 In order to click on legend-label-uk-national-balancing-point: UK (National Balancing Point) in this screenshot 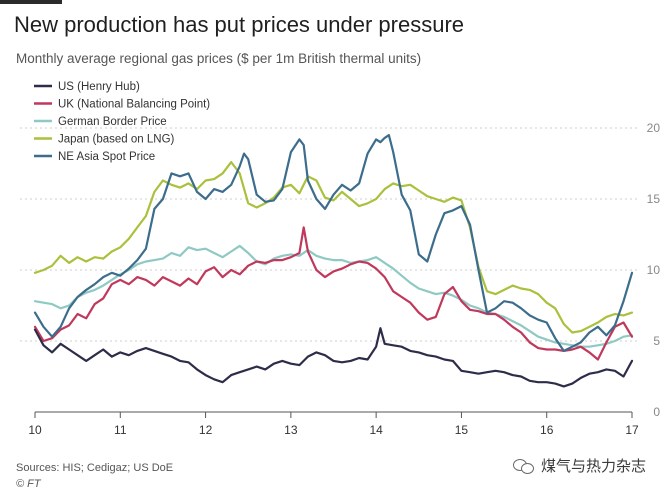, I will do `click(134, 105)`.